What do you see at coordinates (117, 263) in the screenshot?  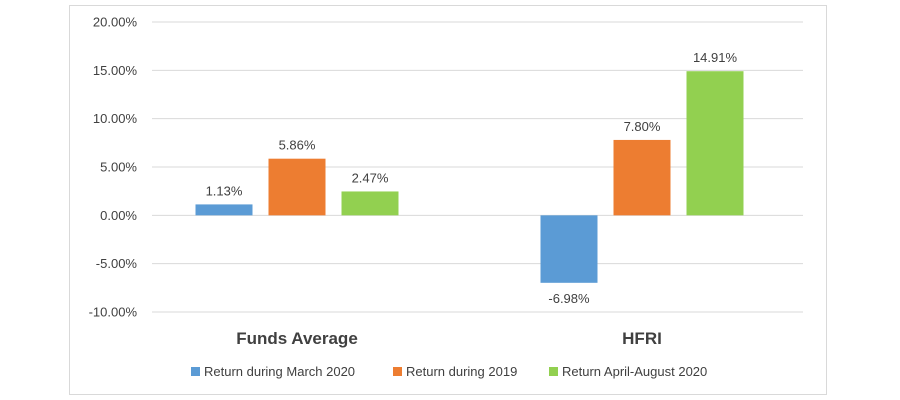 I see `y-tick-label: -5.00%` at bounding box center [117, 263].